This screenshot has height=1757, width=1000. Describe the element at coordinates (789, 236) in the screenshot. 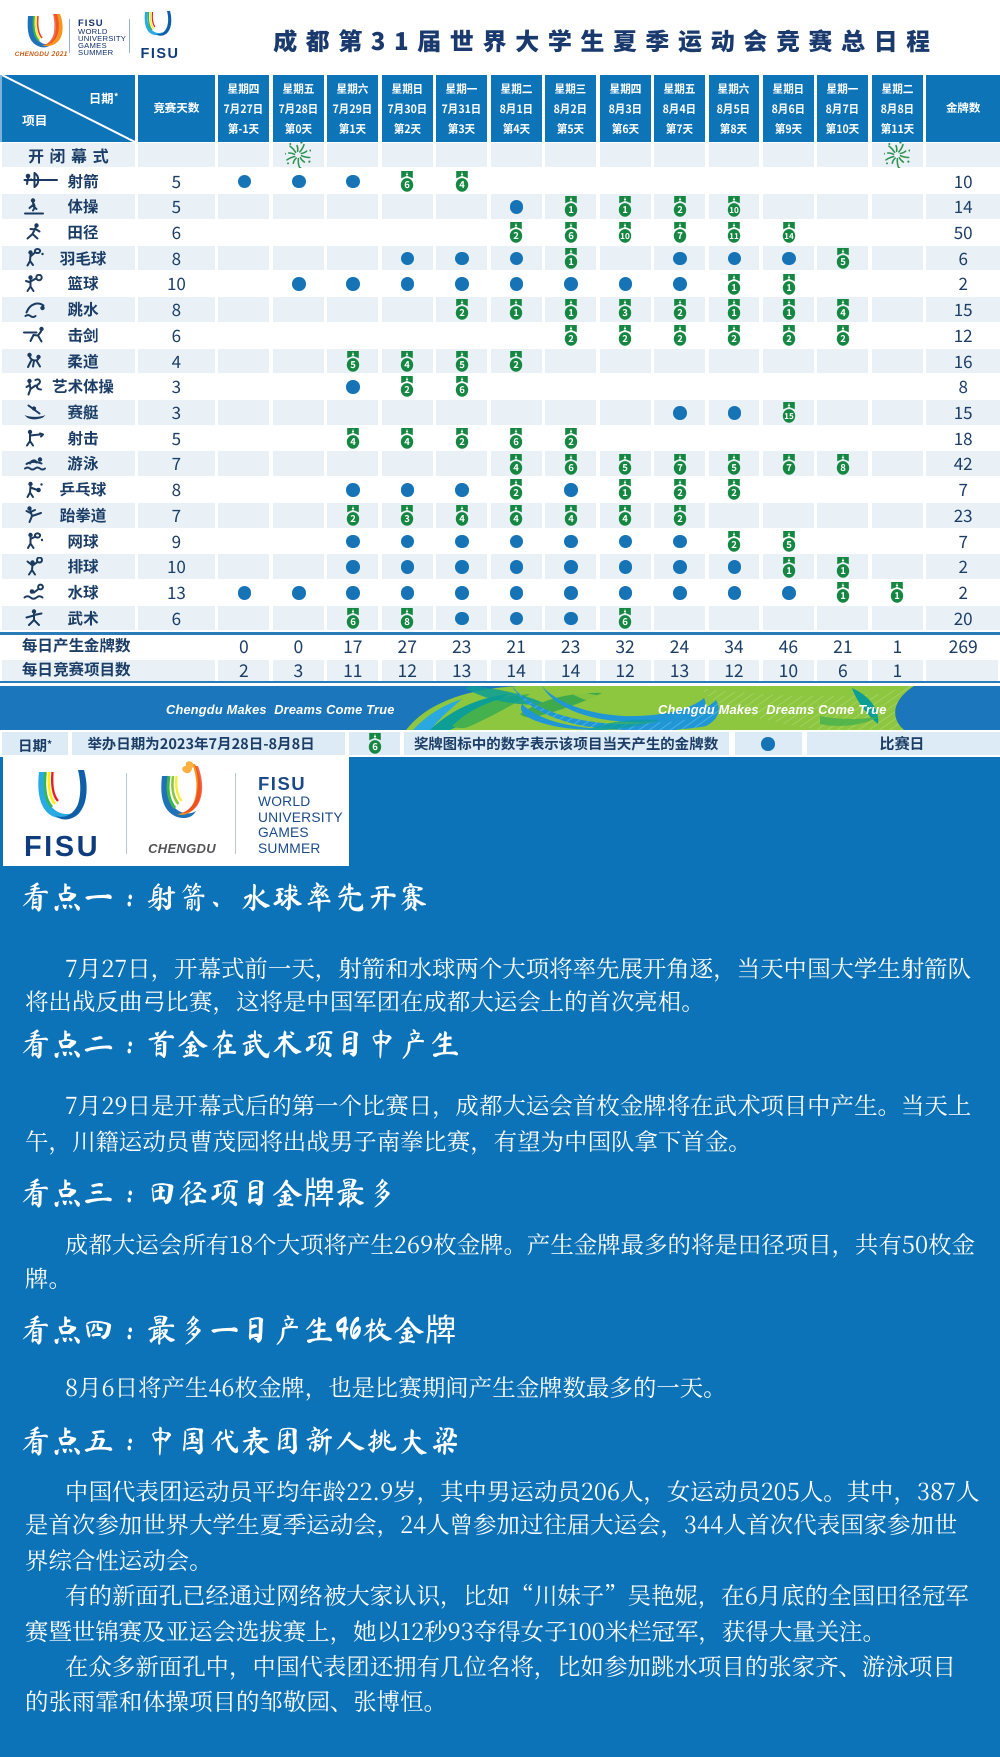

I see `svg-text: 14` at that location.